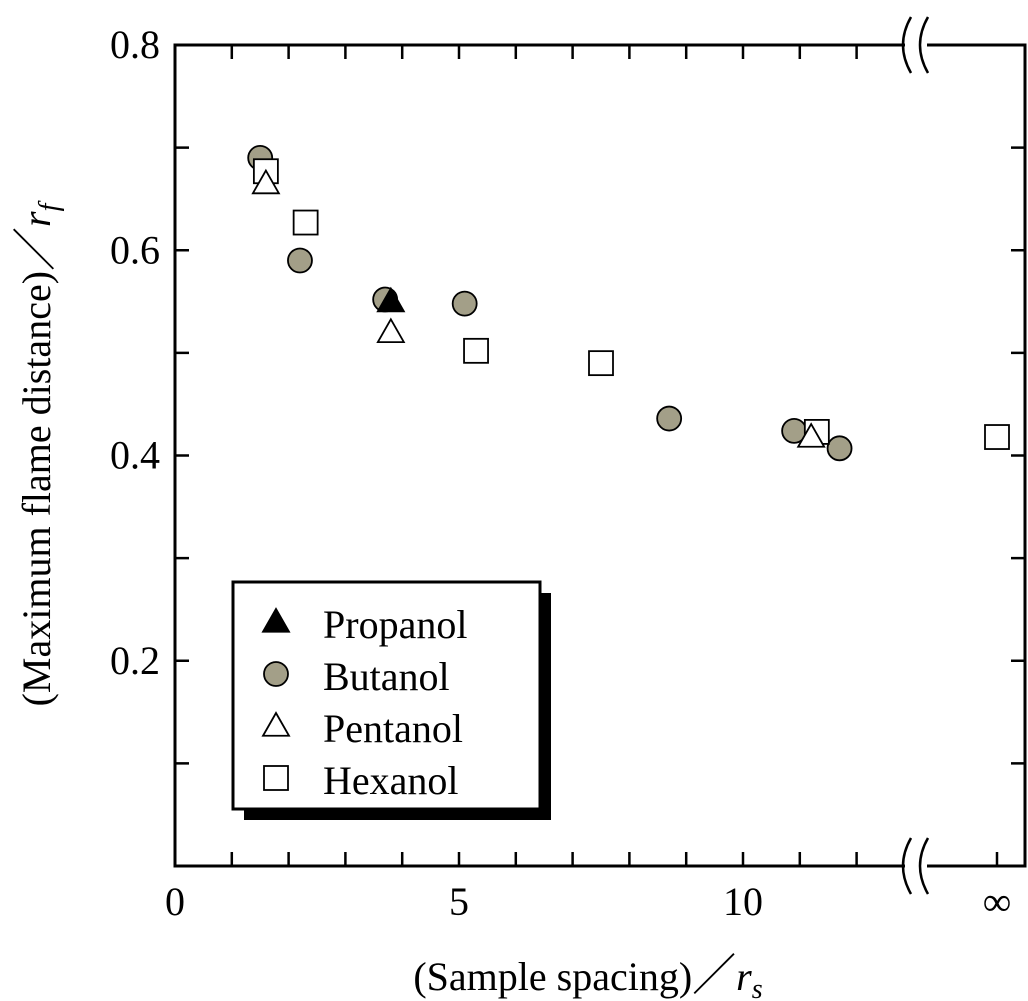 The image size is (1028, 1001). Describe the element at coordinates (175, 901) in the screenshot. I see `x-tick-label: 0` at that location.